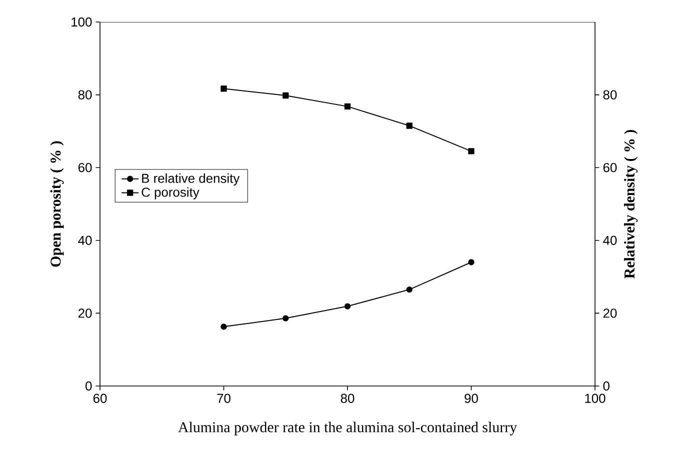 This screenshot has height=458, width=676. I want to click on x-tick-label: 70, so click(223, 398).